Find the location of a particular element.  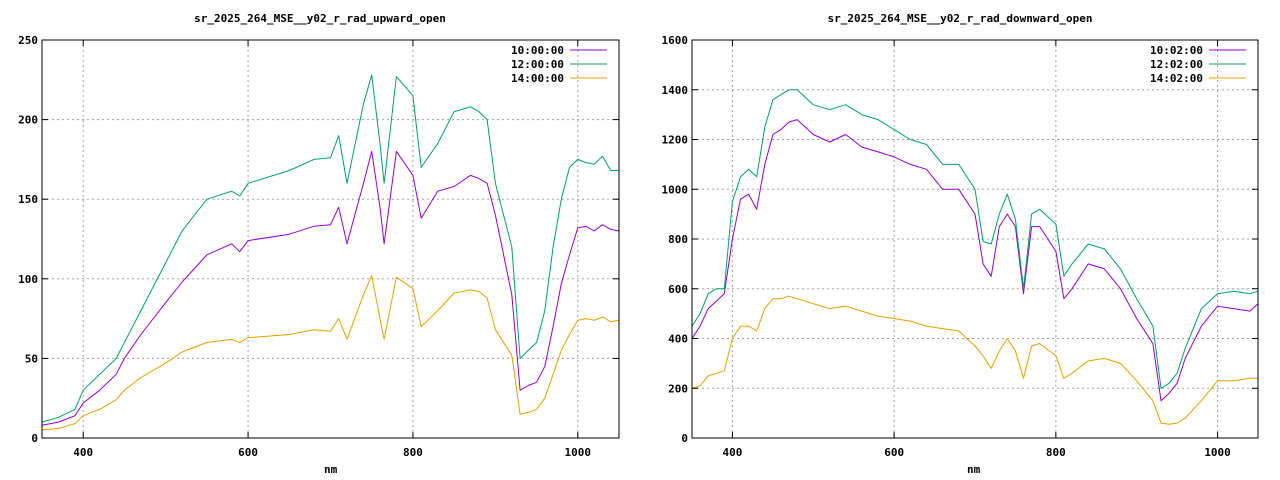

y-tick-label: 1400 is located at coordinates (675, 90).